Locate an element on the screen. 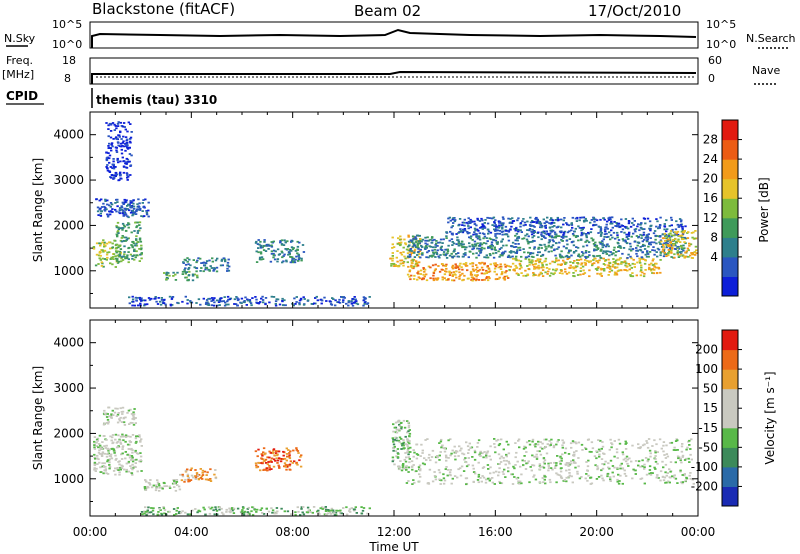  power-ytick-label: 4000 is located at coordinates (68, 135).